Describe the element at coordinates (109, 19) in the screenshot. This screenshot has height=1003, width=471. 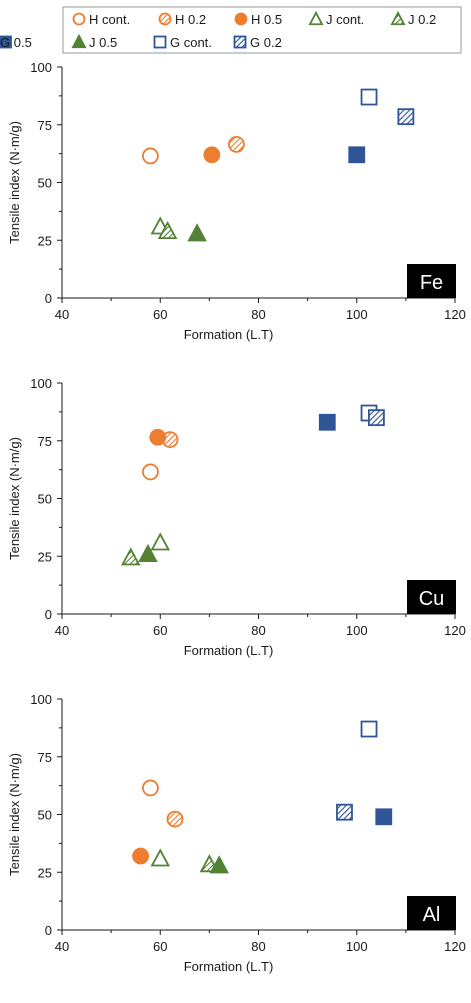
I see `legend-label-h-cont: H cont.` at that location.